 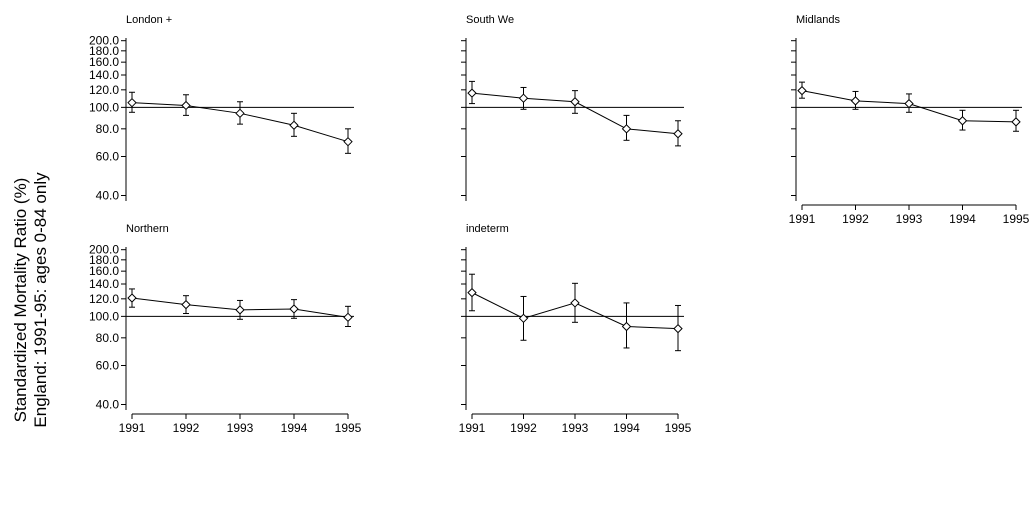 I want to click on panel-title: London +, so click(x=149, y=20).